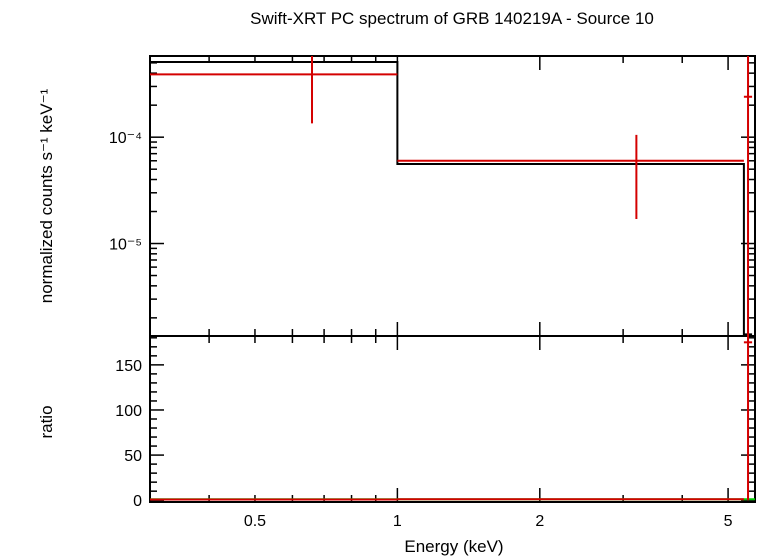 The image size is (758, 556). Describe the element at coordinates (728, 521) in the screenshot. I see `x-tick-label: 5` at that location.